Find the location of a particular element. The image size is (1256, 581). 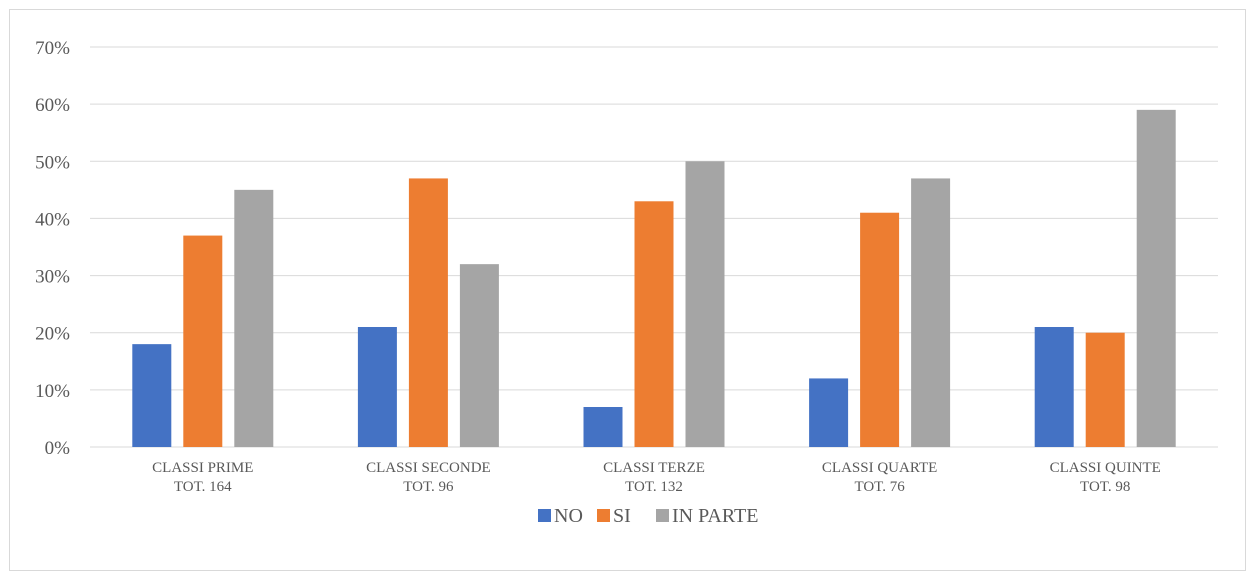

legend: NO SI IN PARTE is located at coordinates (648, 516).